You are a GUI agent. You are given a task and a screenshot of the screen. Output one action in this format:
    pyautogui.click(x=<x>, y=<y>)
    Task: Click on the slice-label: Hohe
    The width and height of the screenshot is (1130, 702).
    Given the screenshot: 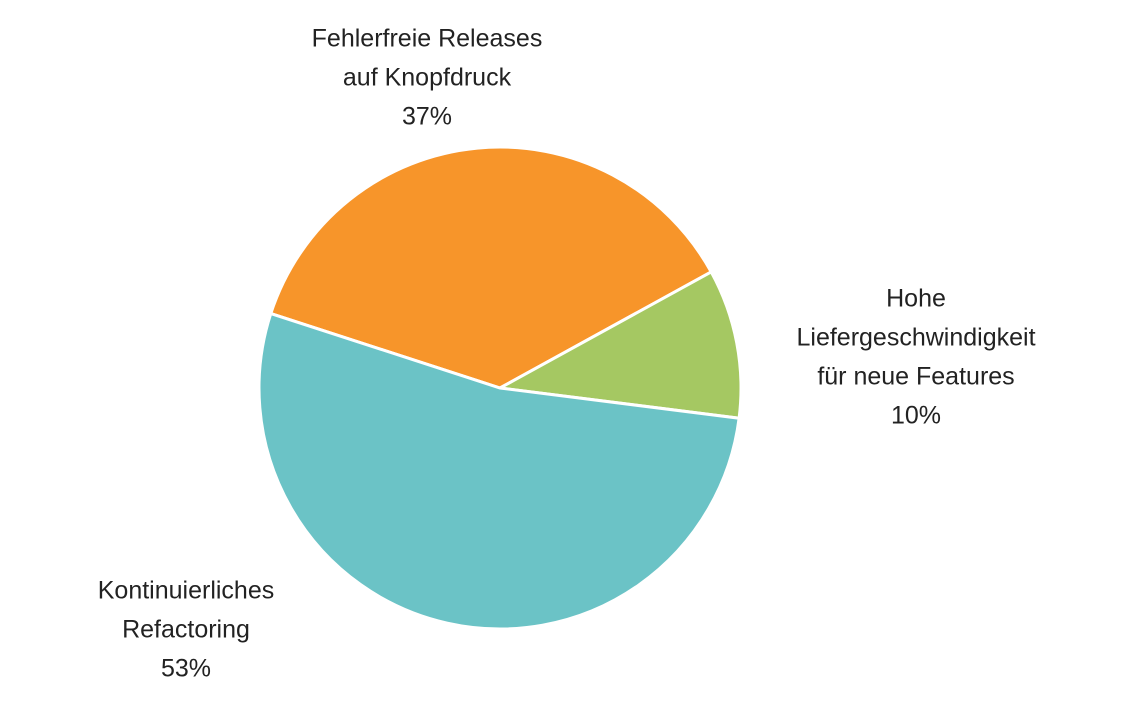 What is the action you would take?
    pyautogui.click(x=916, y=299)
    